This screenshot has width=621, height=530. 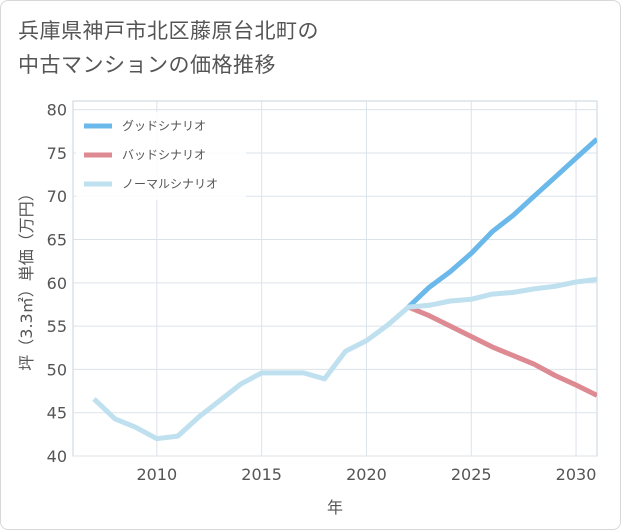 I want to click on y-axis-label: 坪（3.3㎡）単価（万円）, so click(x=26, y=277).